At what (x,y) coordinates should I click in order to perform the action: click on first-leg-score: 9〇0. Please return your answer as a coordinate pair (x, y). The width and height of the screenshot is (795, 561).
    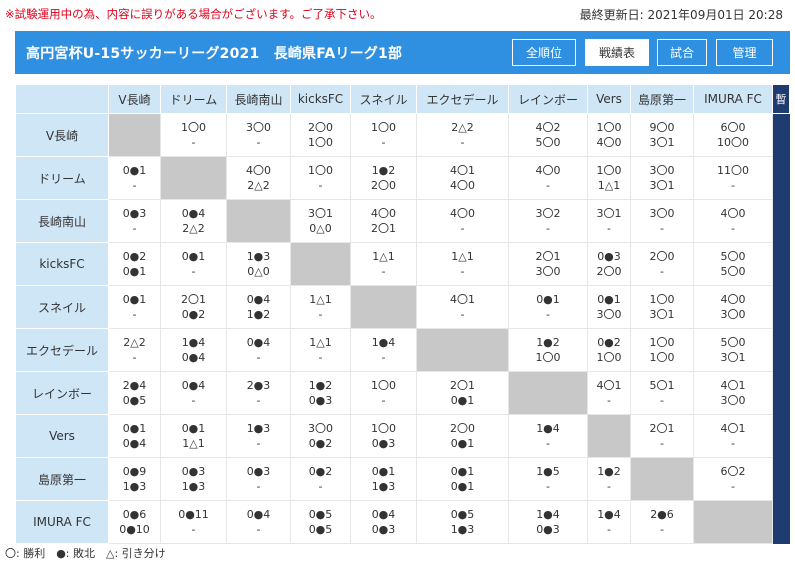
    Looking at the image, I should click on (662, 127).